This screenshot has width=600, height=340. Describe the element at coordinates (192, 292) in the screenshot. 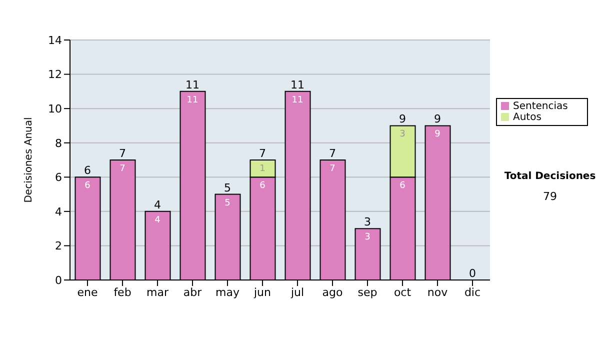

I see `x-tick-label: abr` at that location.